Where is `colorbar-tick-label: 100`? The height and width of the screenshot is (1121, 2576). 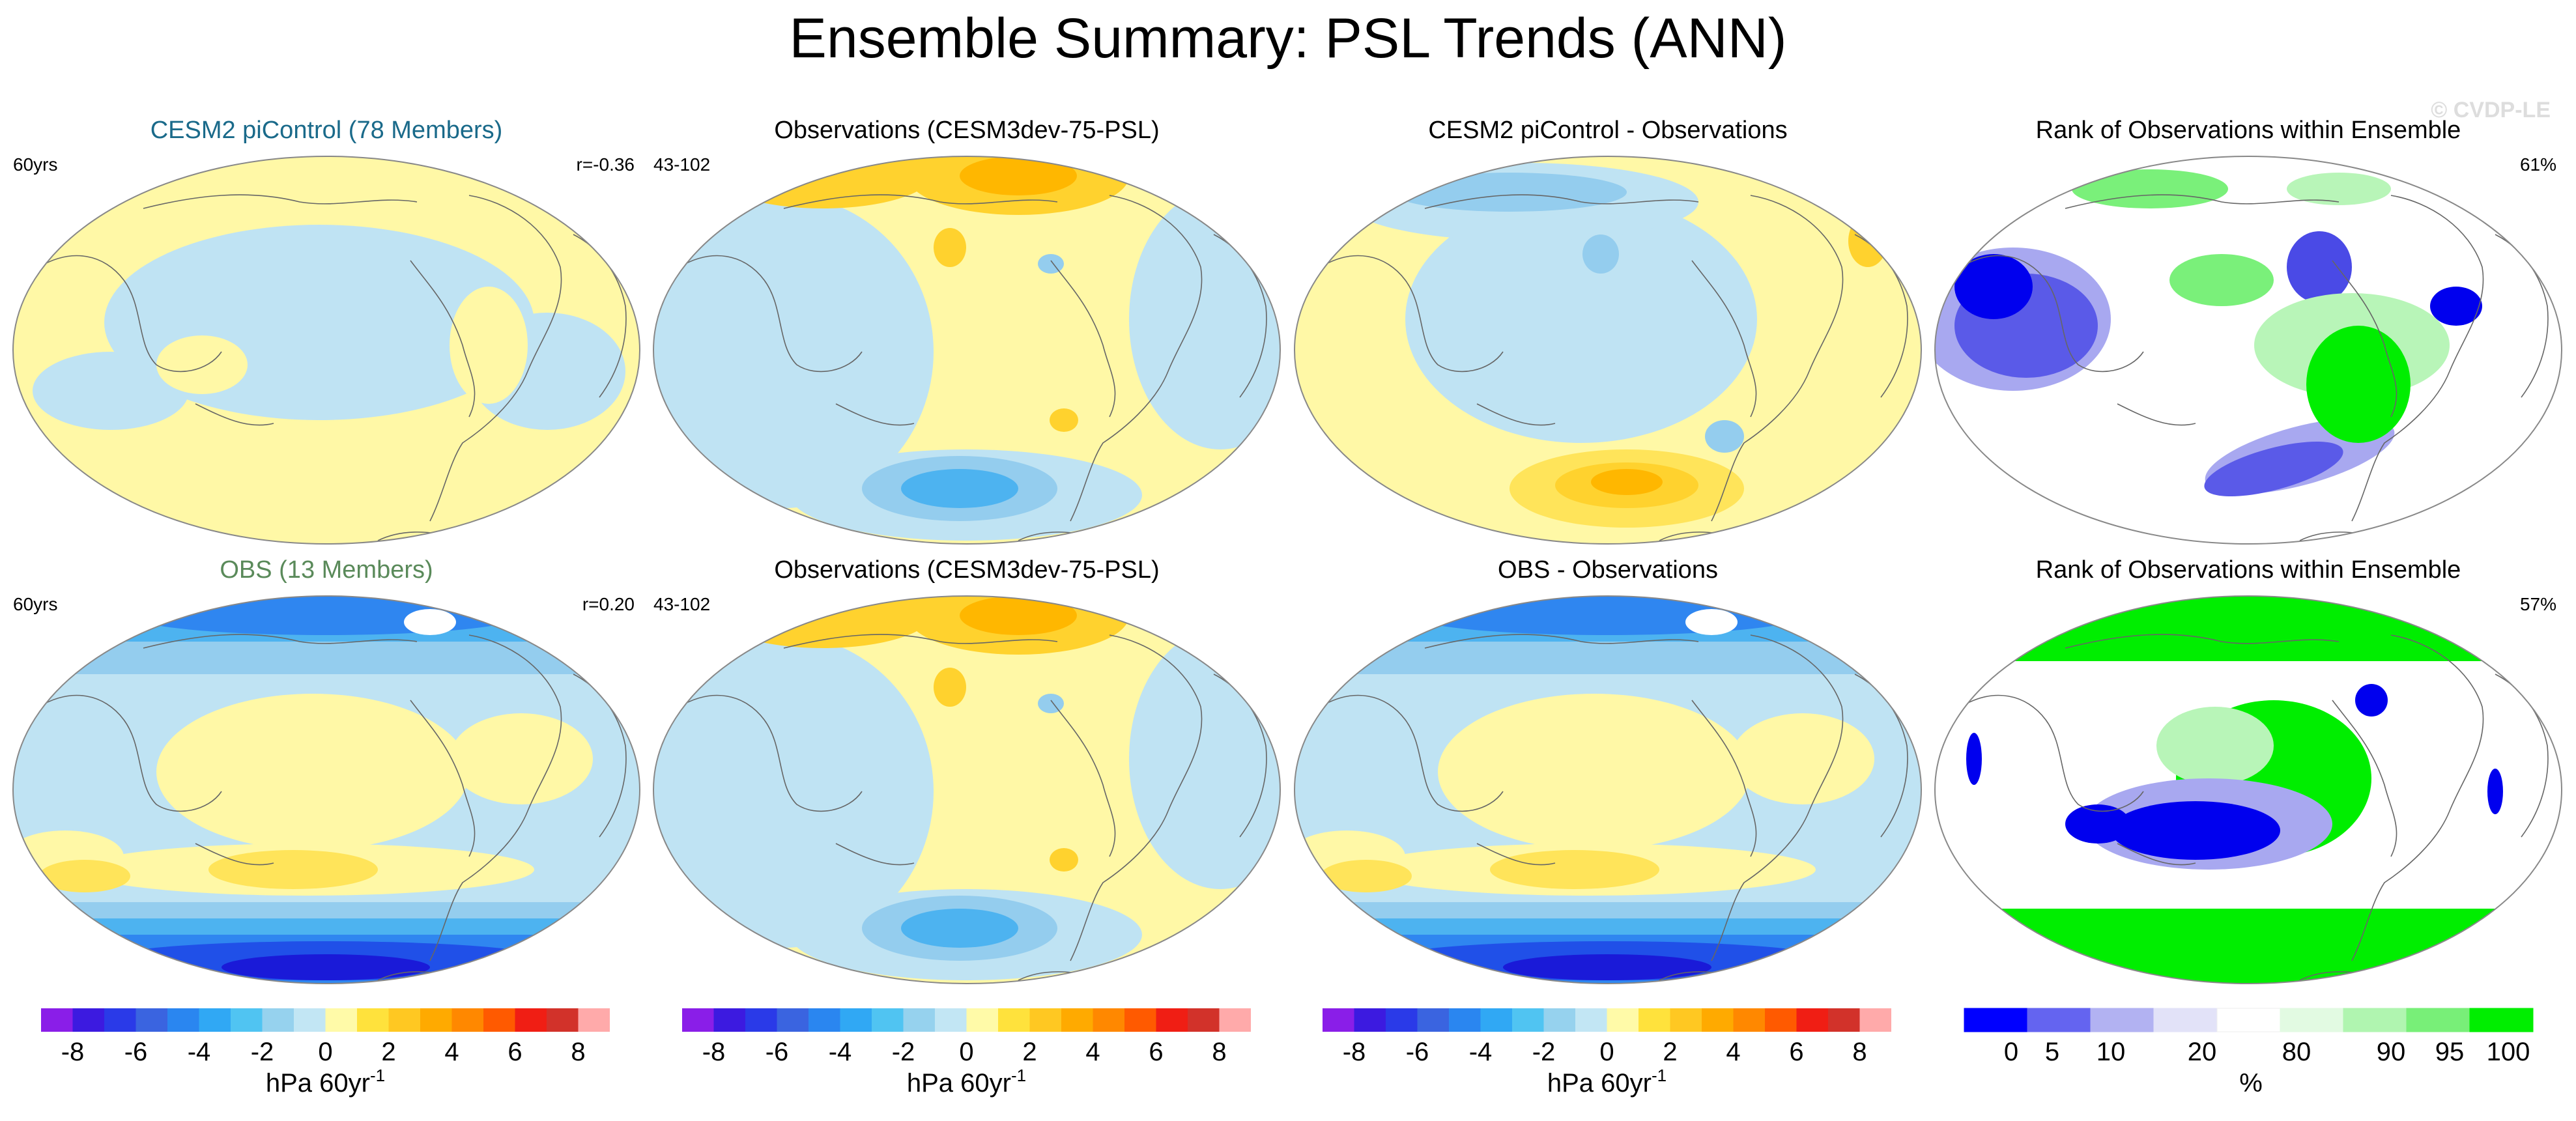 colorbar-tick-label: 100 is located at coordinates (2508, 1052).